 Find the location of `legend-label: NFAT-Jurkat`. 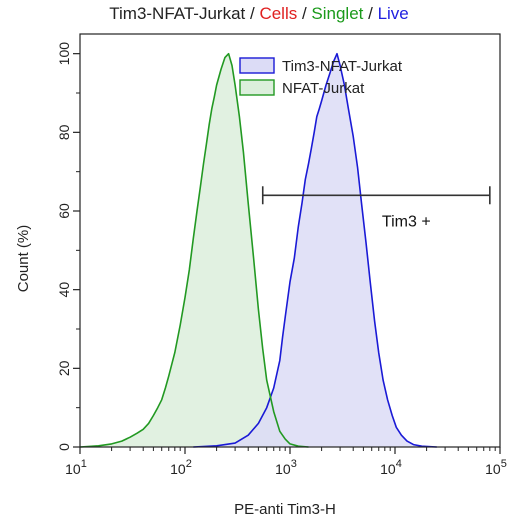

legend-label: NFAT-Jurkat is located at coordinates (323, 88).